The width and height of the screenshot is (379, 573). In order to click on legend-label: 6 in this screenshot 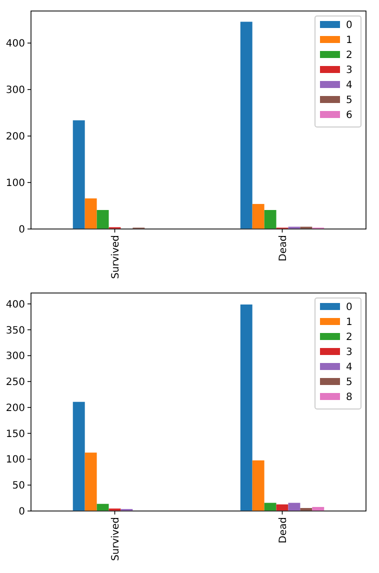, I will do `click(349, 115)`.